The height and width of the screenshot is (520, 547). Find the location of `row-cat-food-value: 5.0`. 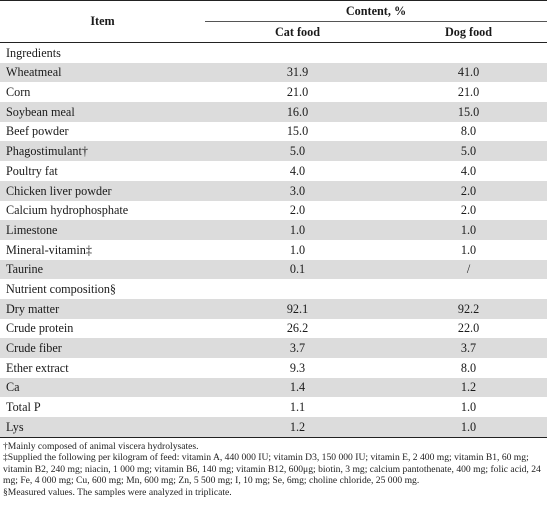

row-cat-food-value: 5.0 is located at coordinates (297, 151).